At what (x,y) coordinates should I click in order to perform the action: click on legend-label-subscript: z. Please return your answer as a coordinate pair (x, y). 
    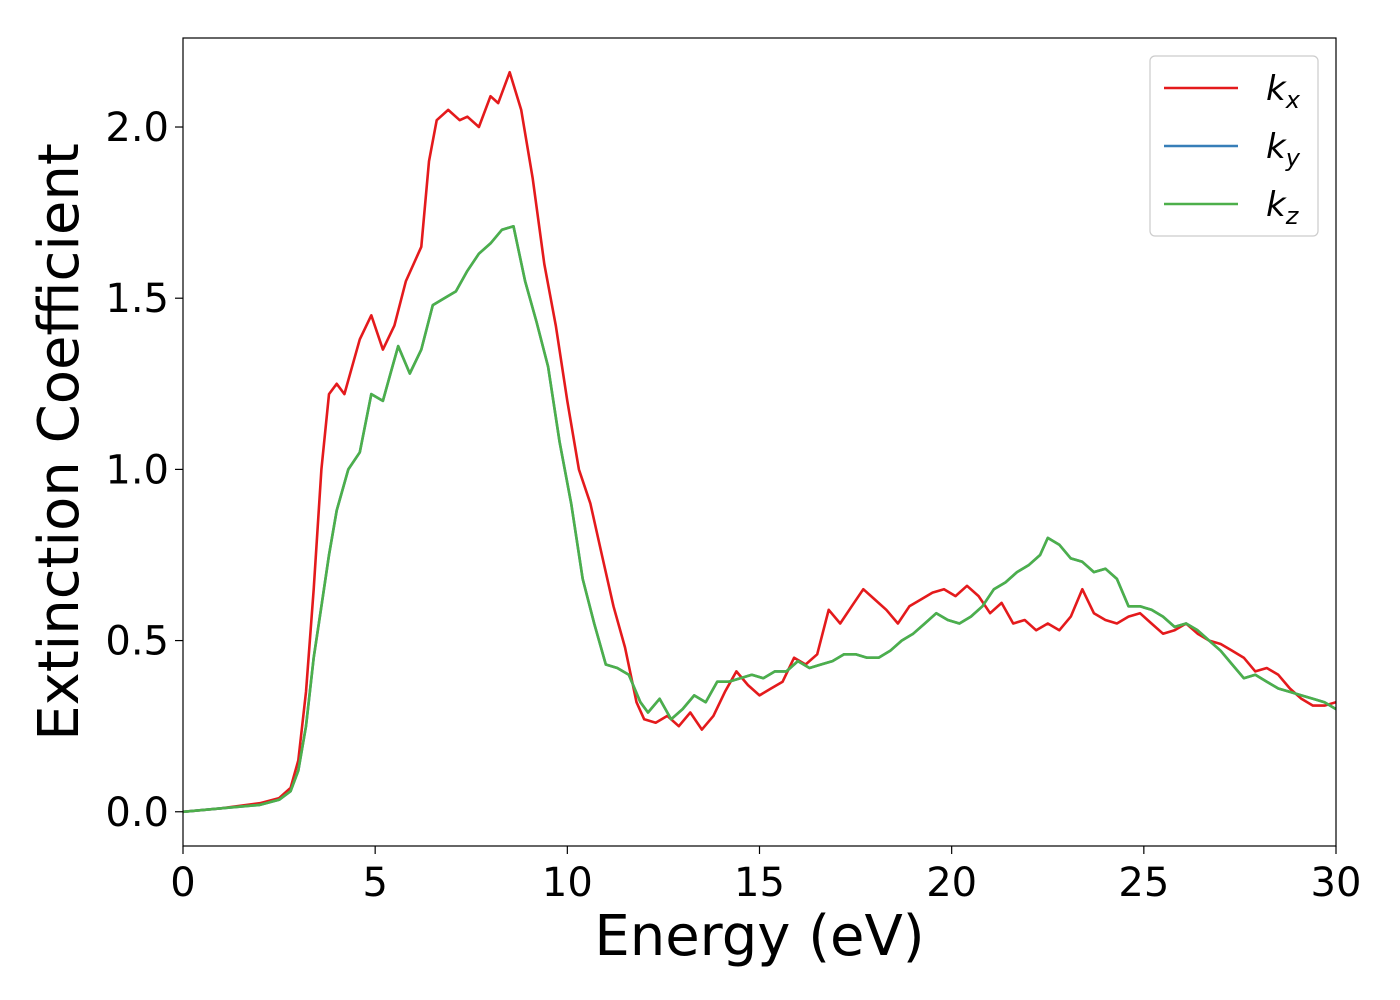
    Looking at the image, I should click on (1292, 216).